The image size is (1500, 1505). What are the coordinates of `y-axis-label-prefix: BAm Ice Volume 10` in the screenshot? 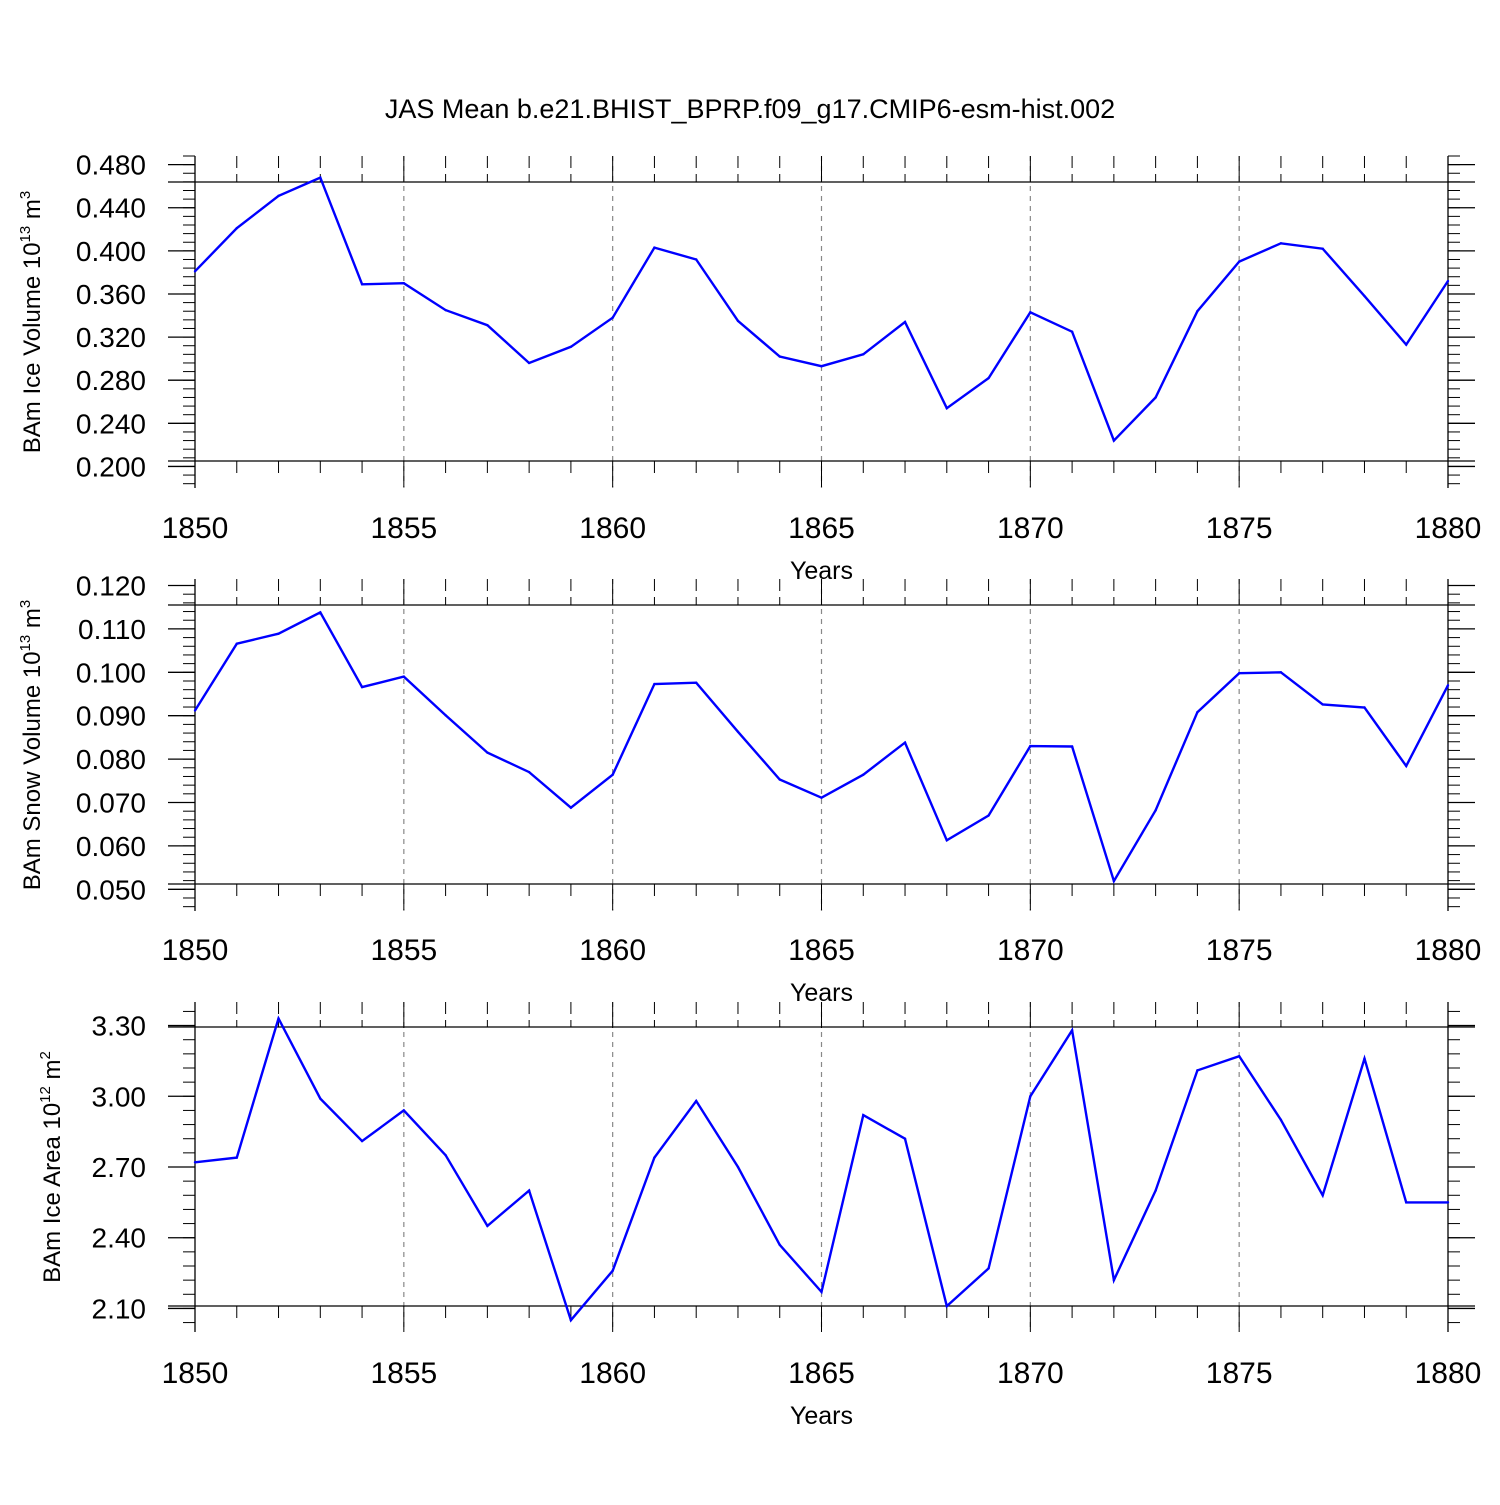 It's located at (32, 347).